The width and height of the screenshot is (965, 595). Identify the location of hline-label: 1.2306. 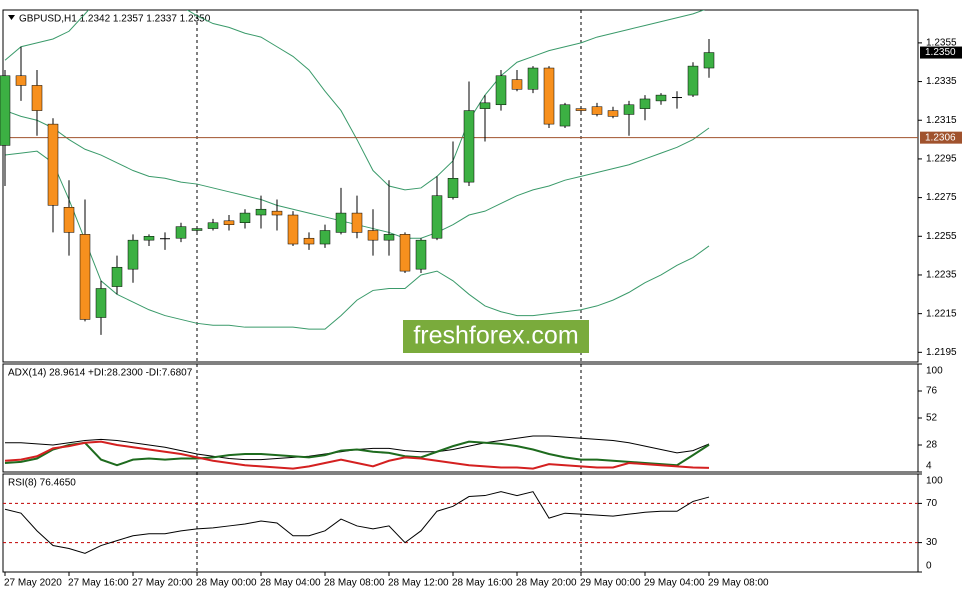
(940, 137).